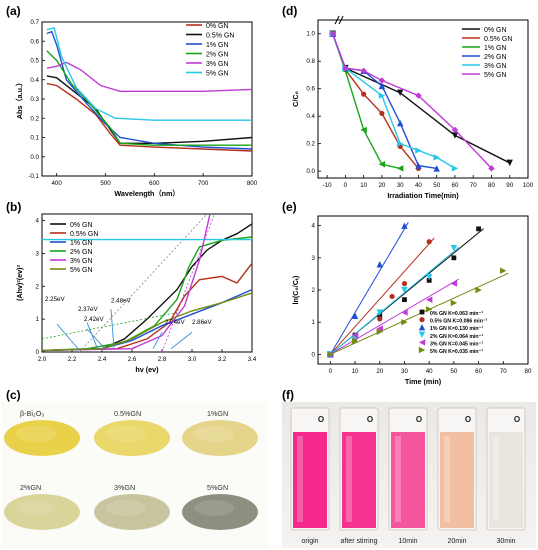 The image size is (538, 550). What do you see at coordinates (72, 359) in the screenshot?
I see `x-tick-label: 2.2` at bounding box center [72, 359].